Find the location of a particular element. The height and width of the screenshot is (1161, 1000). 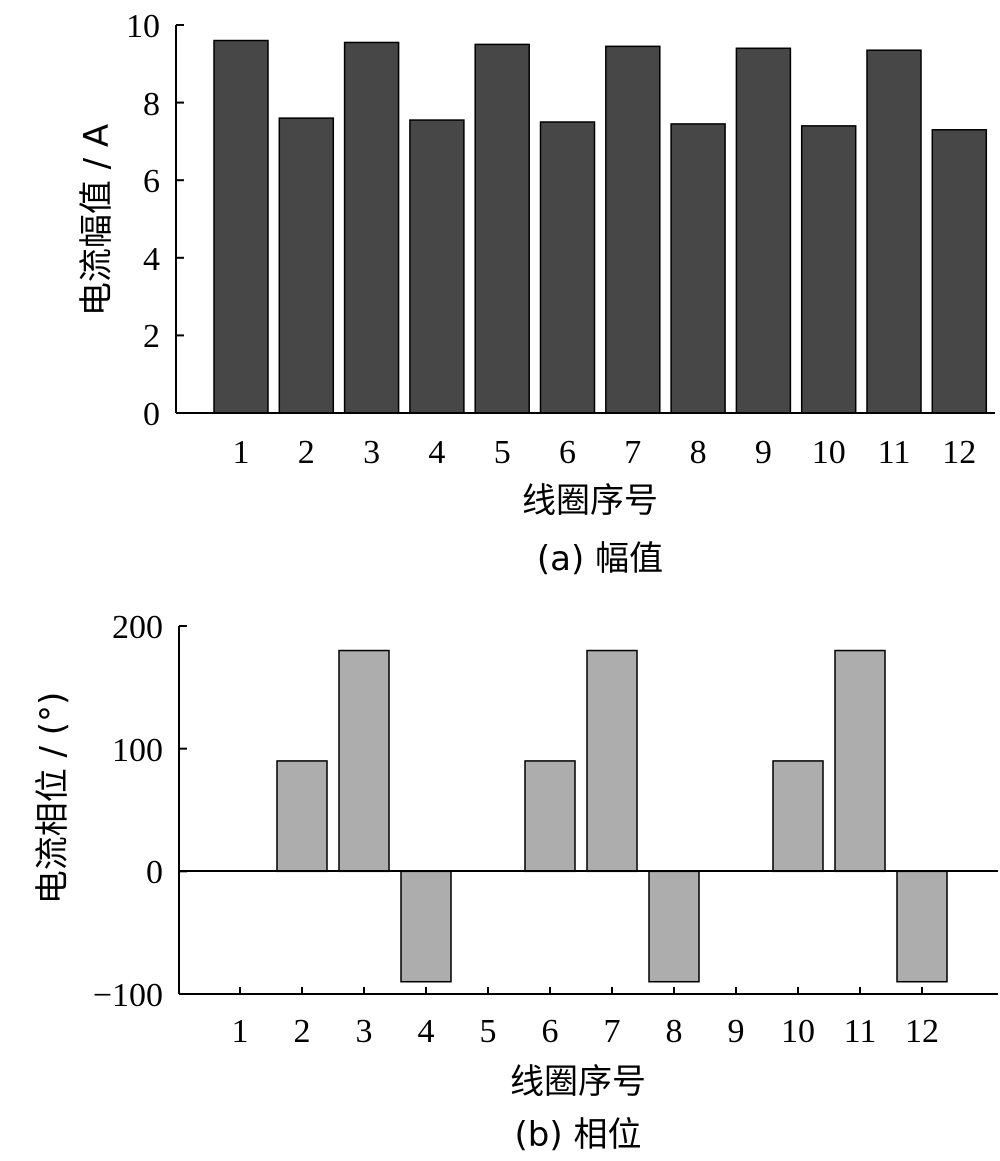

chart-a-x-tick-label: 12 is located at coordinates (959, 452).